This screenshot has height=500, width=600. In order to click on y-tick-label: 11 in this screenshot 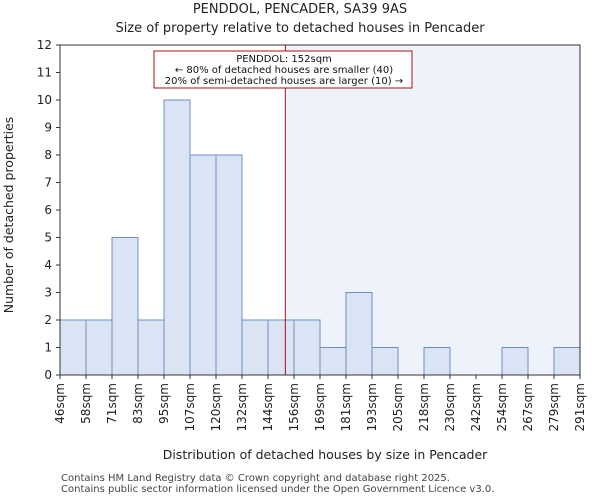, I will do `click(44, 73)`.